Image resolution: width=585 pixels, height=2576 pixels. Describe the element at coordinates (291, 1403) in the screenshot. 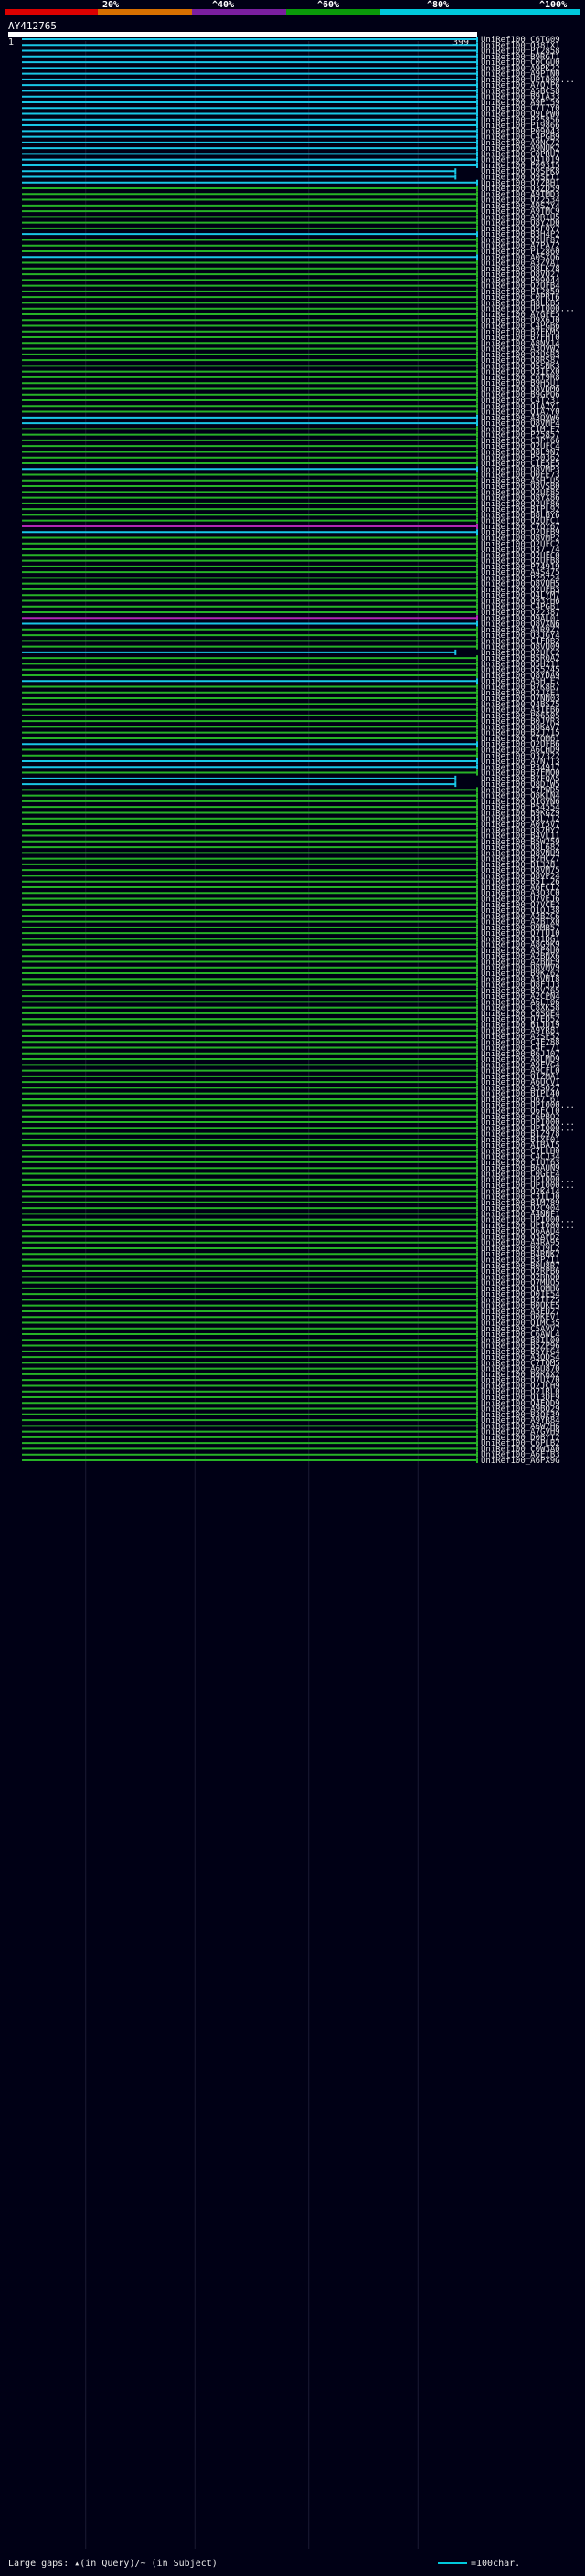

I see `hit-row: UniRef100_Q4EQD9` at that location.